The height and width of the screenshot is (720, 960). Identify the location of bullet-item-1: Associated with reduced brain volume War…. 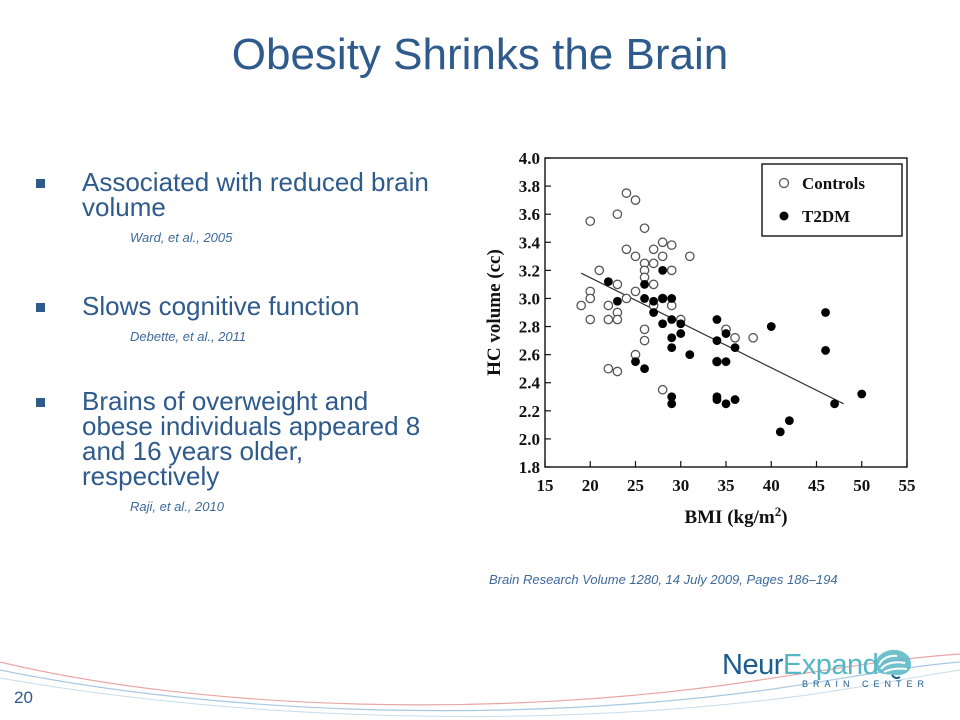
(239, 206).